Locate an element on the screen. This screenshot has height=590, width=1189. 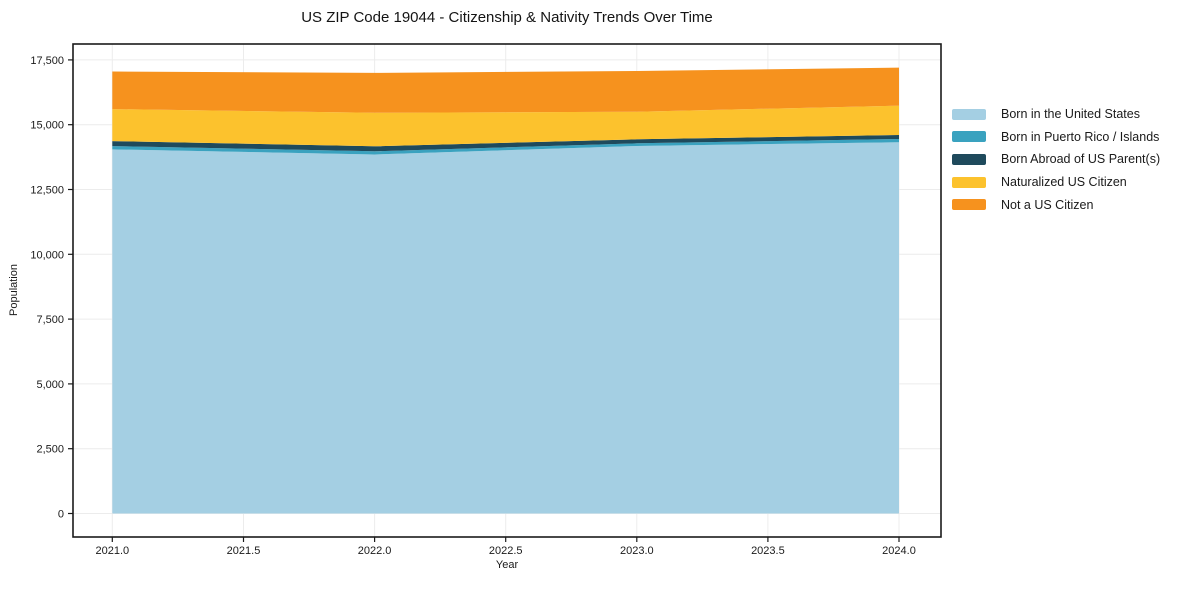
legend-label: Born in Puerto Rico / Islands is located at coordinates (1080, 136).